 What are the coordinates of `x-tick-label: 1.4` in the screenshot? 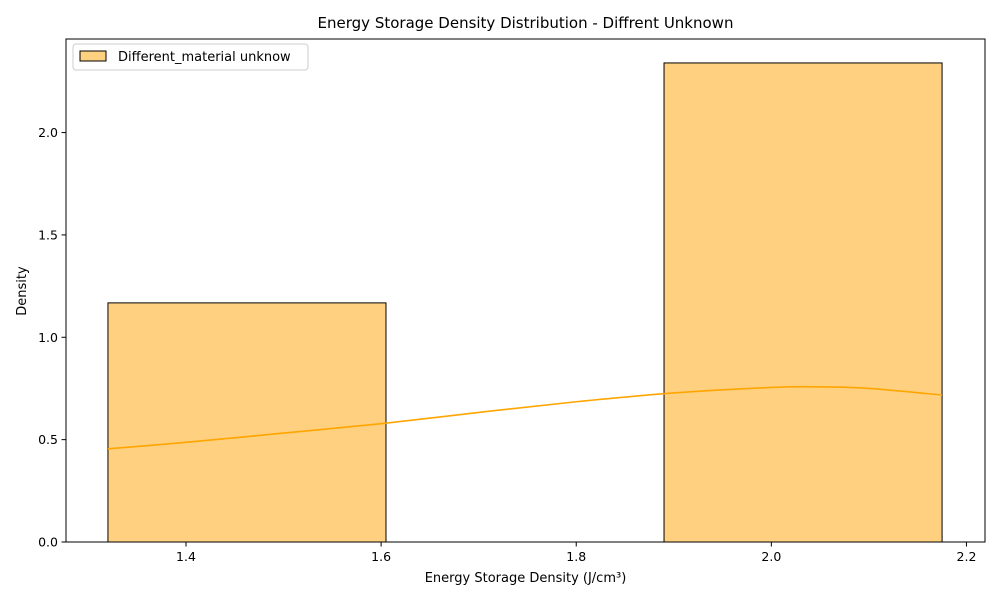 It's located at (186, 556).